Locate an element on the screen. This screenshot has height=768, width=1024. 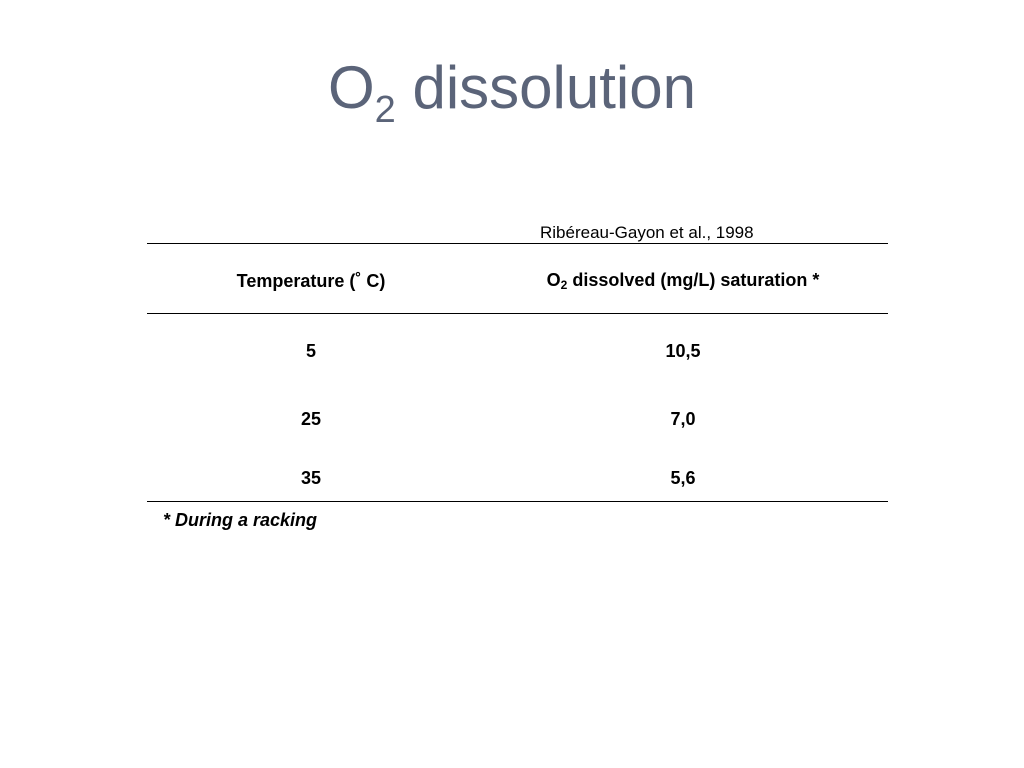
header-rest: dissolved (mg/L) saturation * is located at coordinates (693, 280).